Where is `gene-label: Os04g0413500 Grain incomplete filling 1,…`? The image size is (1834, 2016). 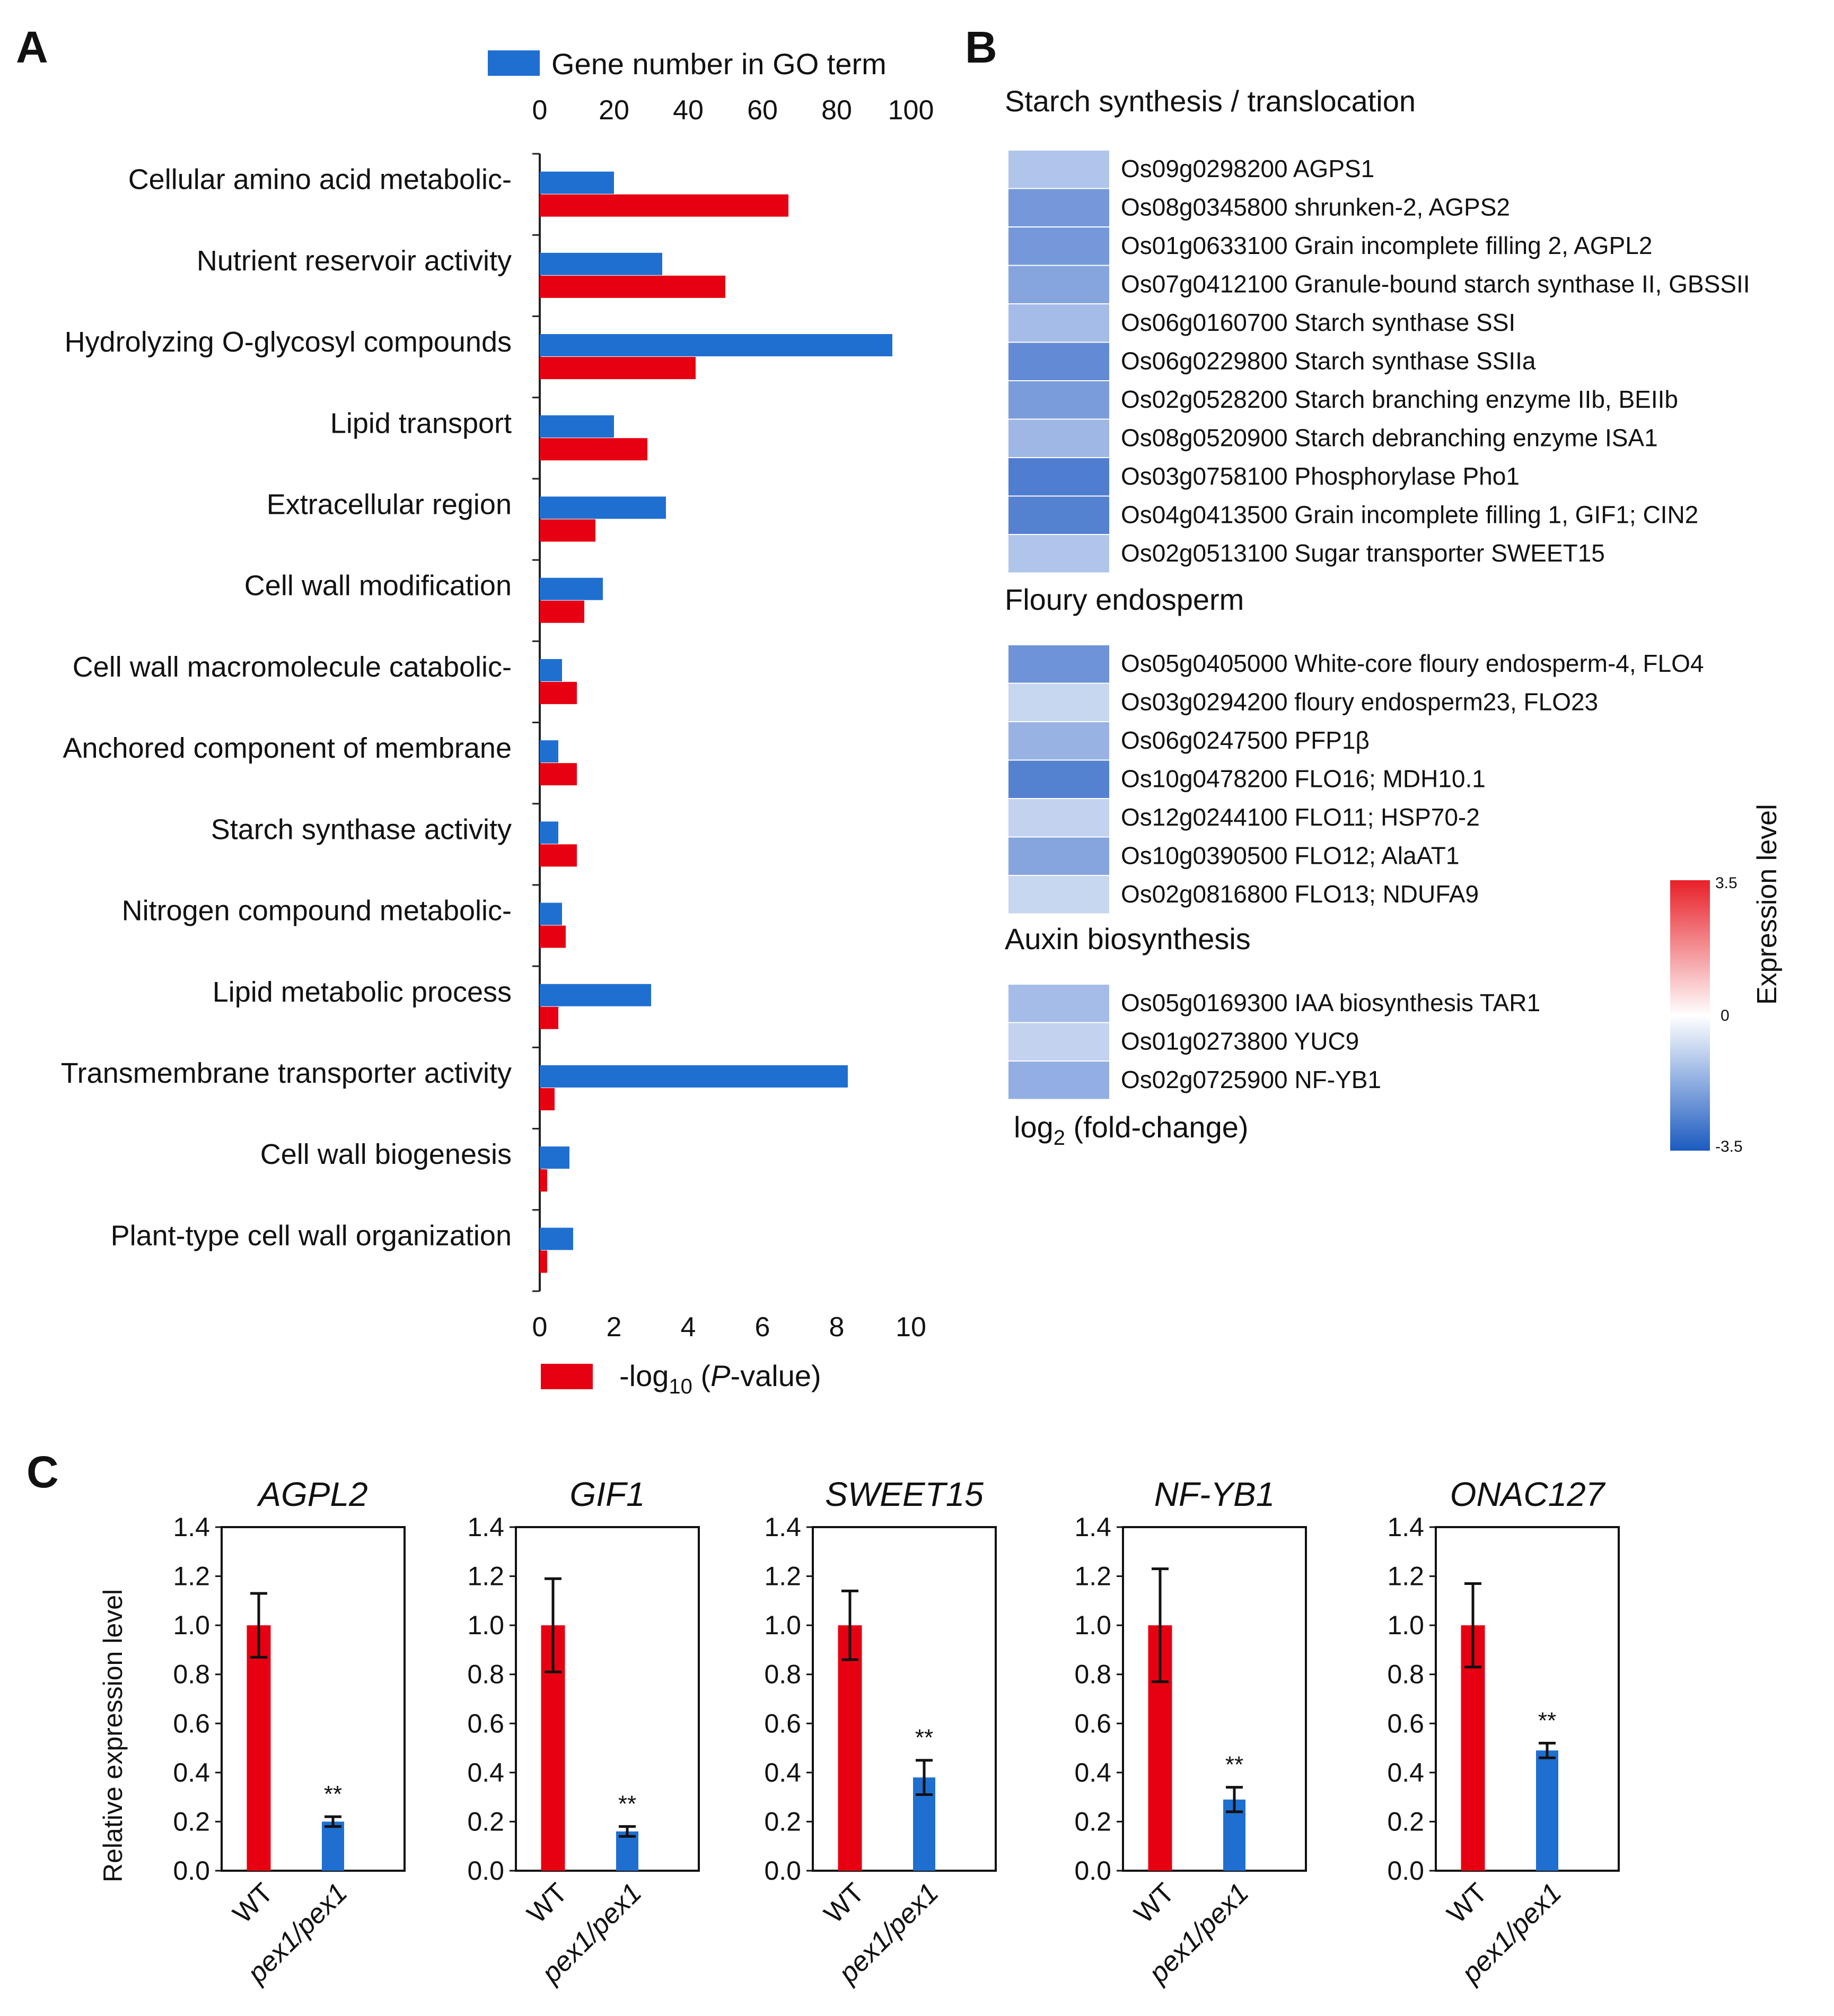
gene-label: Os04g0413500 Grain incomplete filling 1,… is located at coordinates (1409, 515).